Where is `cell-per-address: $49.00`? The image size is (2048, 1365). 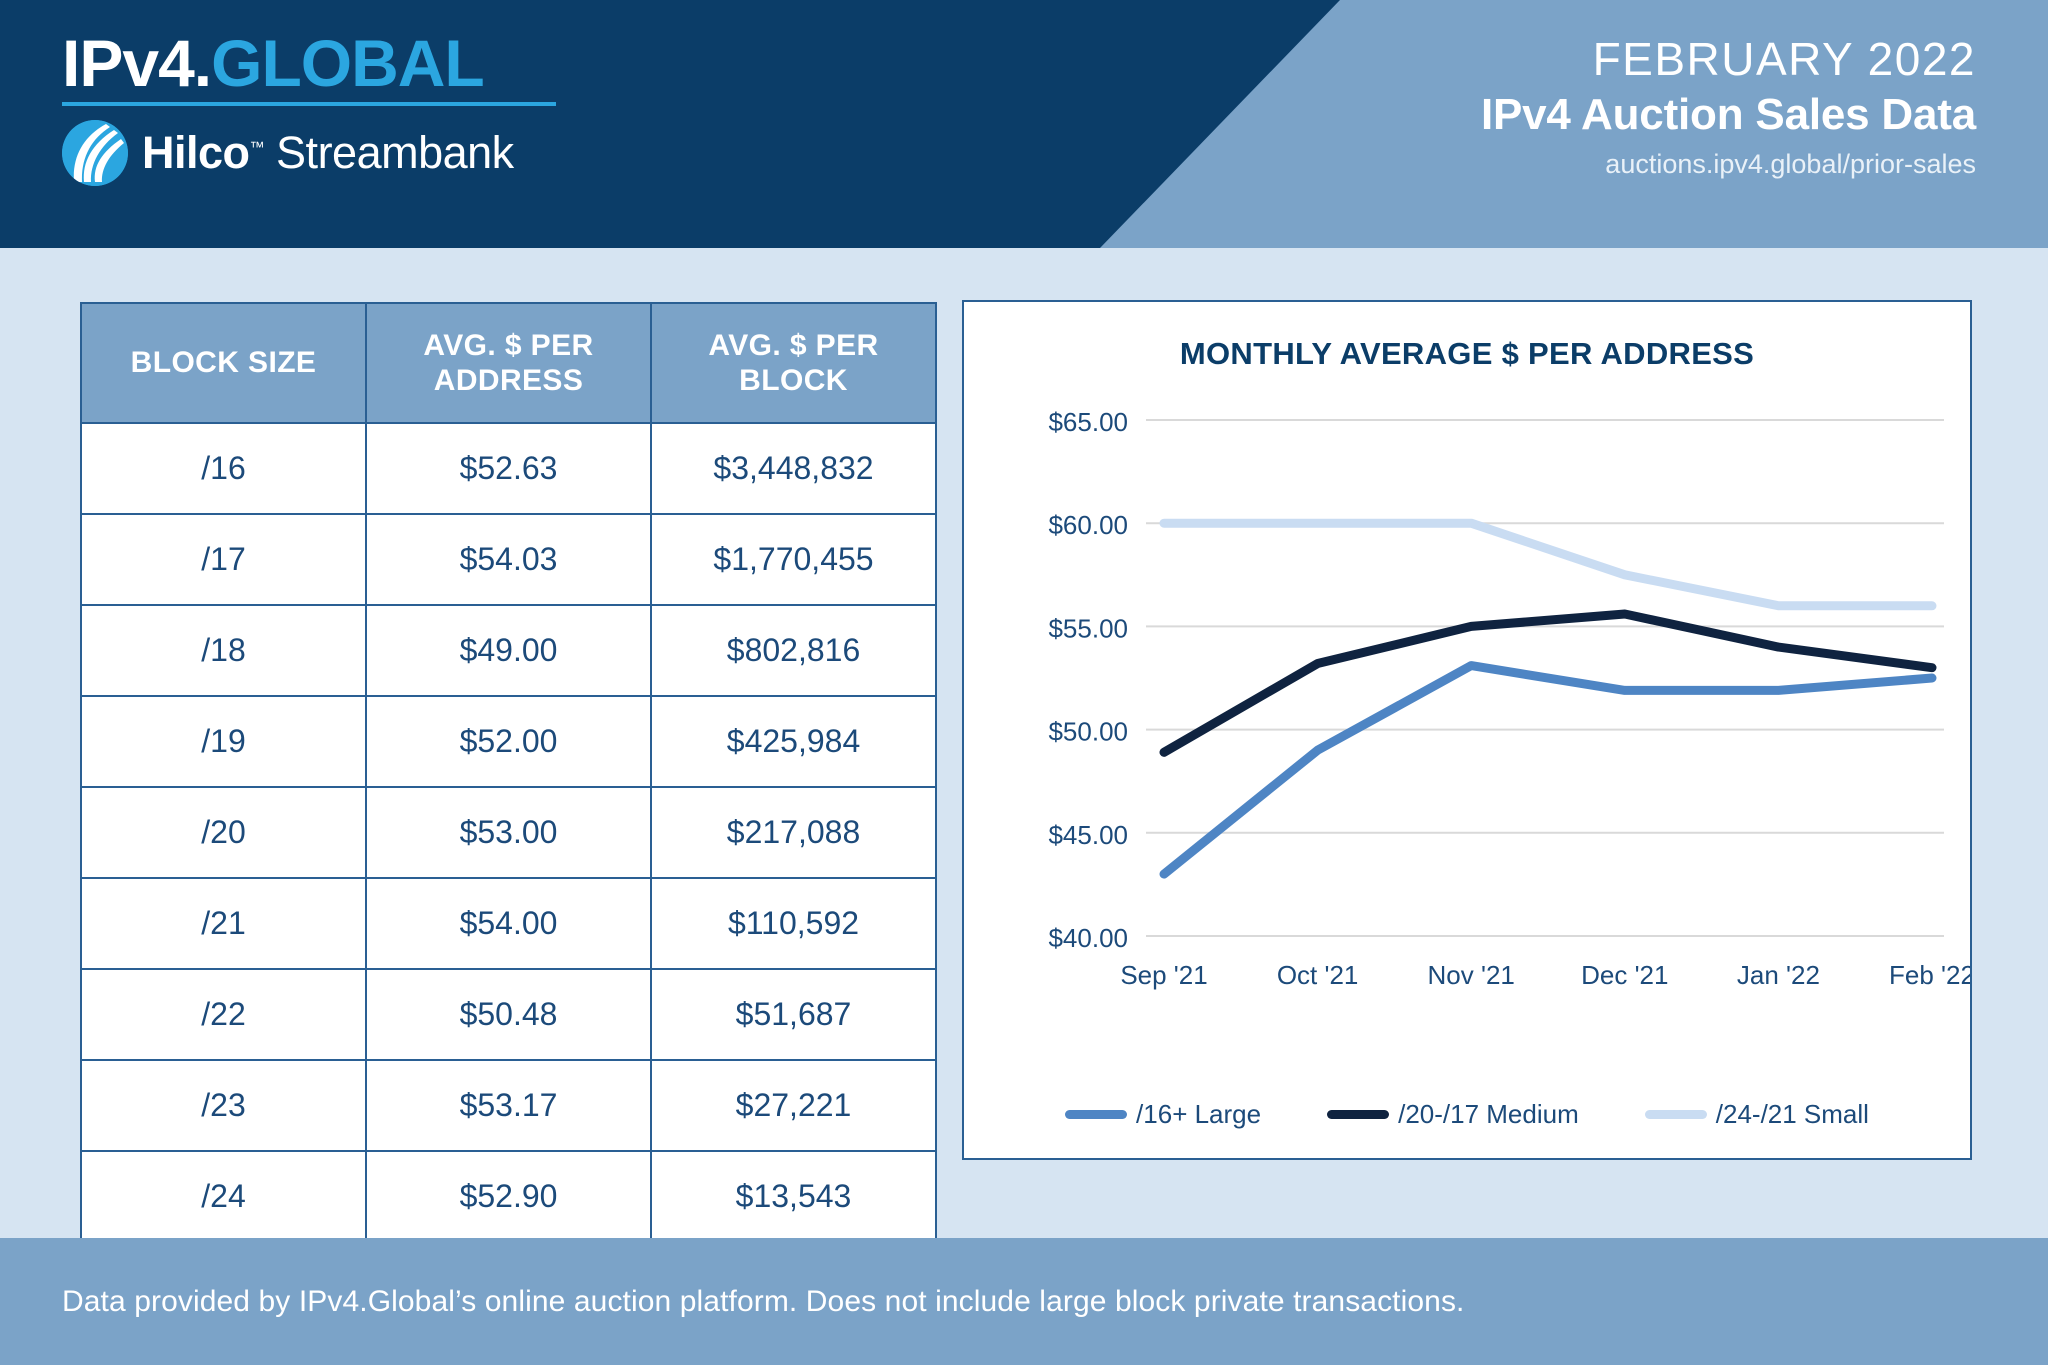
cell-per-address: $49.00 is located at coordinates (508, 650).